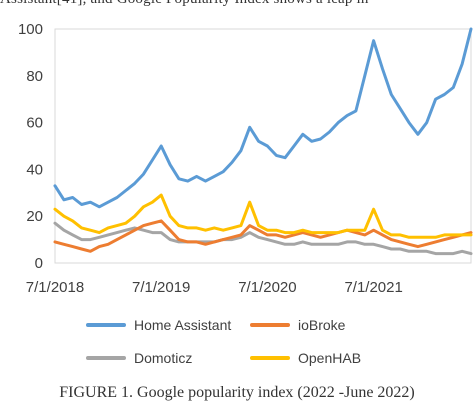 This screenshot has width=474, height=409. What do you see at coordinates (182, 325) in the screenshot?
I see `legend-label: Home Assistant` at bounding box center [182, 325].